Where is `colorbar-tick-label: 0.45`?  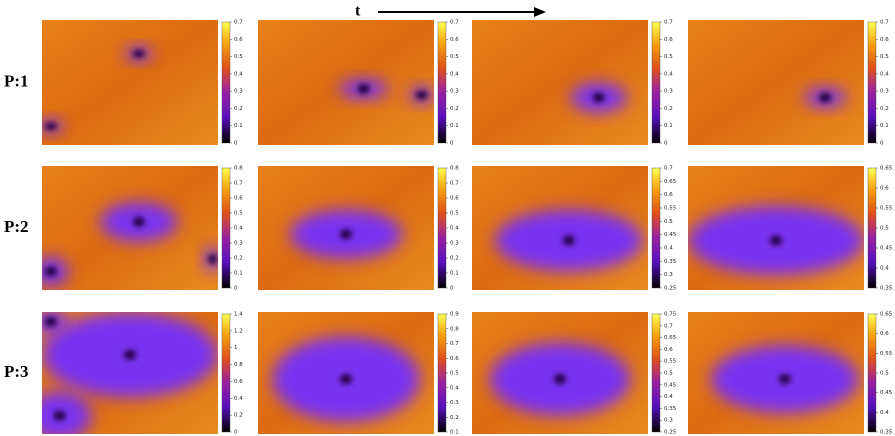 colorbar-tick-label: 0.45 is located at coordinates (886, 249).